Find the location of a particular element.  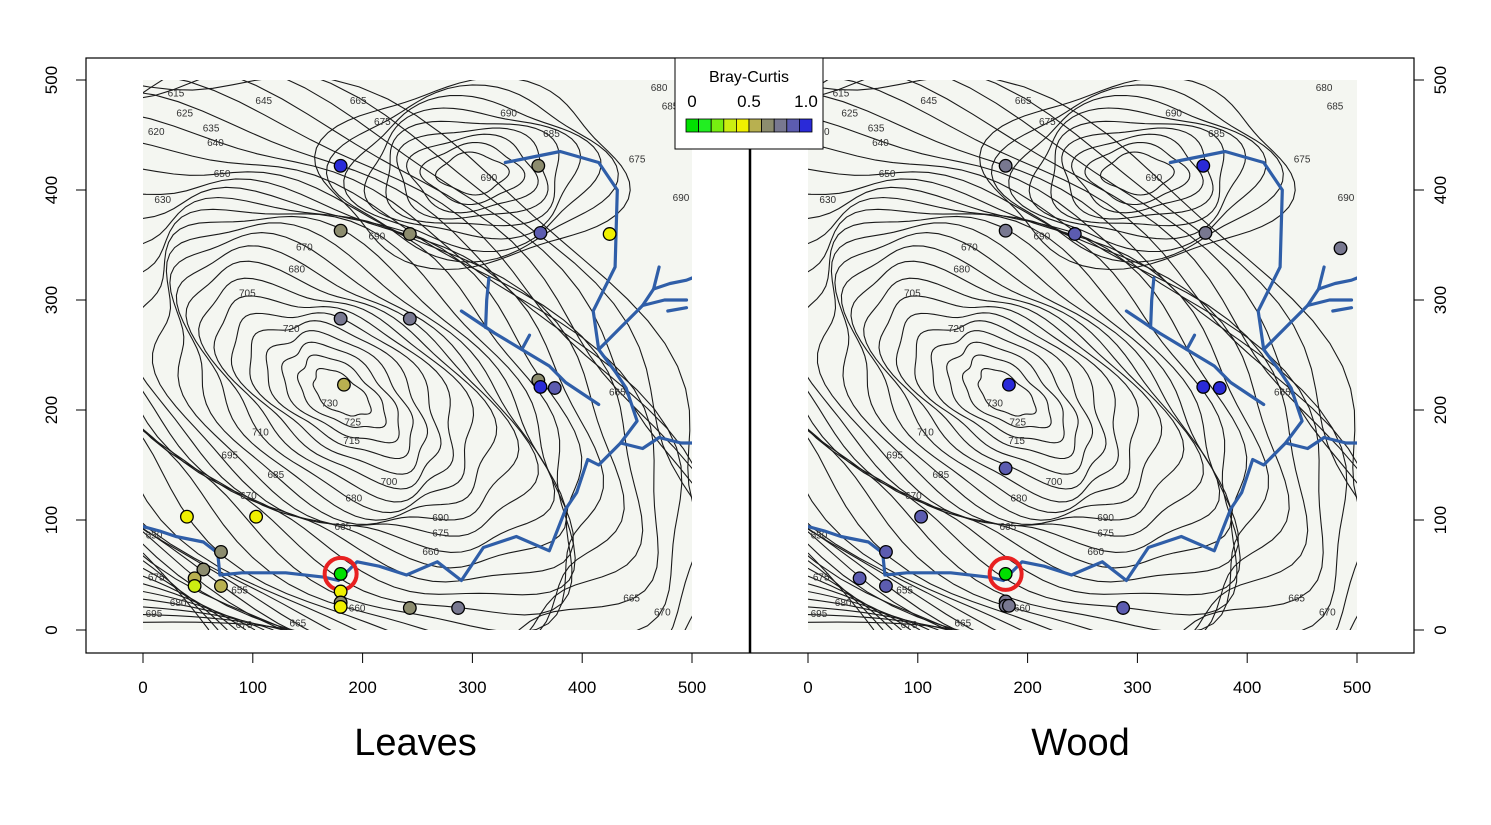

panel-title: Wood is located at coordinates (1080, 743).